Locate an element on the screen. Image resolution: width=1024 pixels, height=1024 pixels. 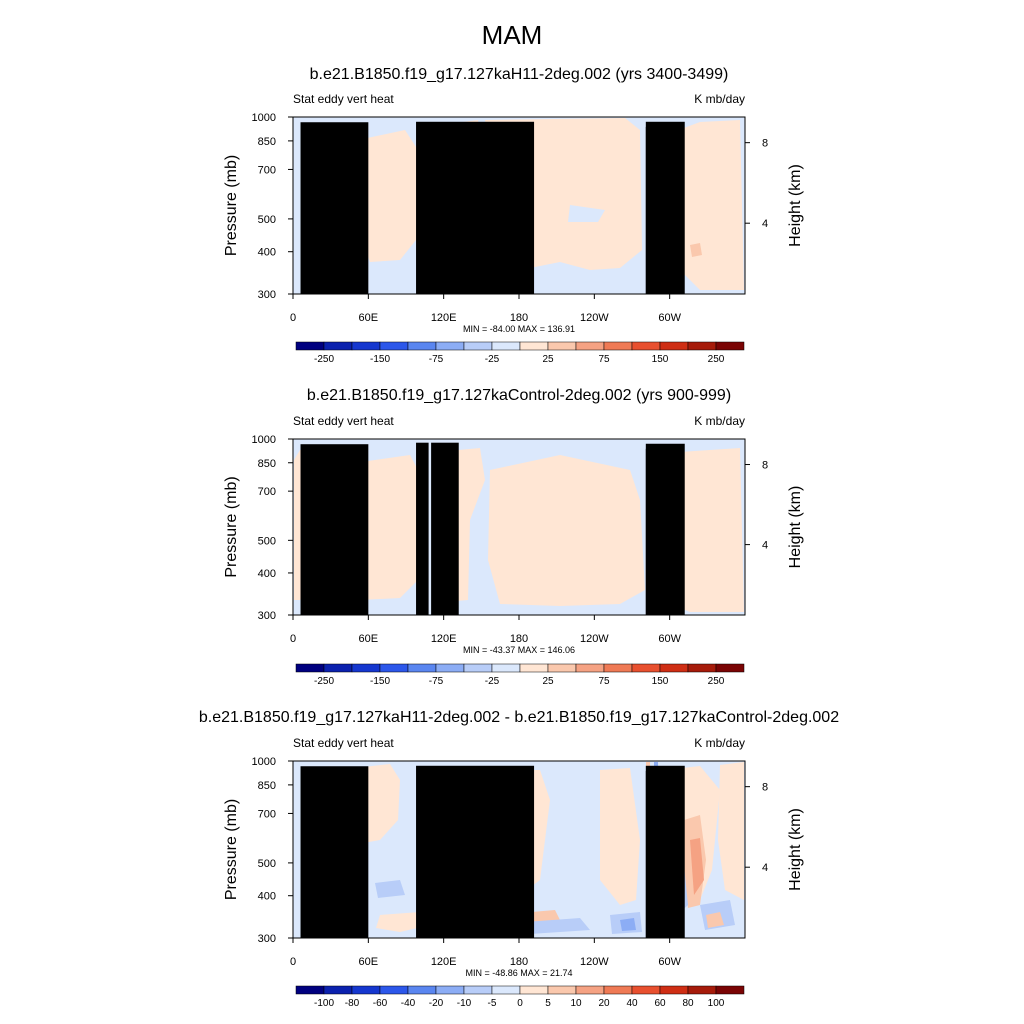
x-tick-label: 120W is located at coordinates (594, 639).